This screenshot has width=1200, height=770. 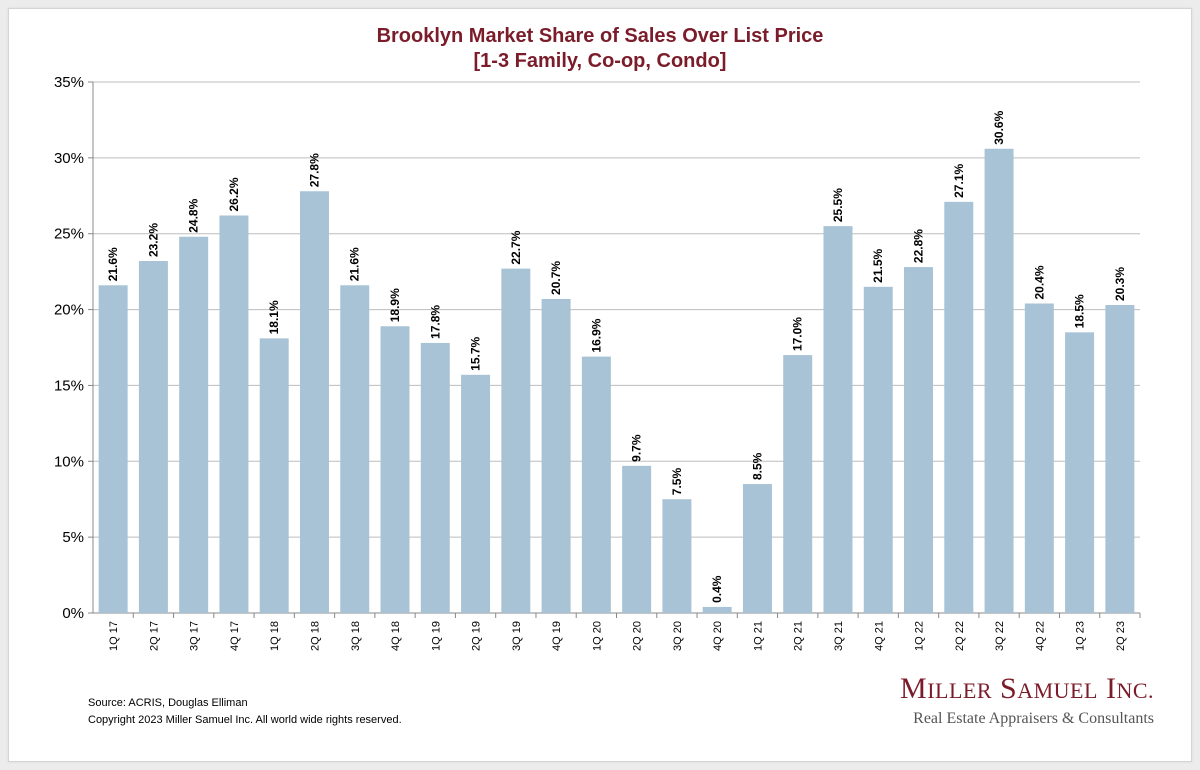 What do you see at coordinates (153, 240) in the screenshot?
I see `bar-value-label: 23.2%` at bounding box center [153, 240].